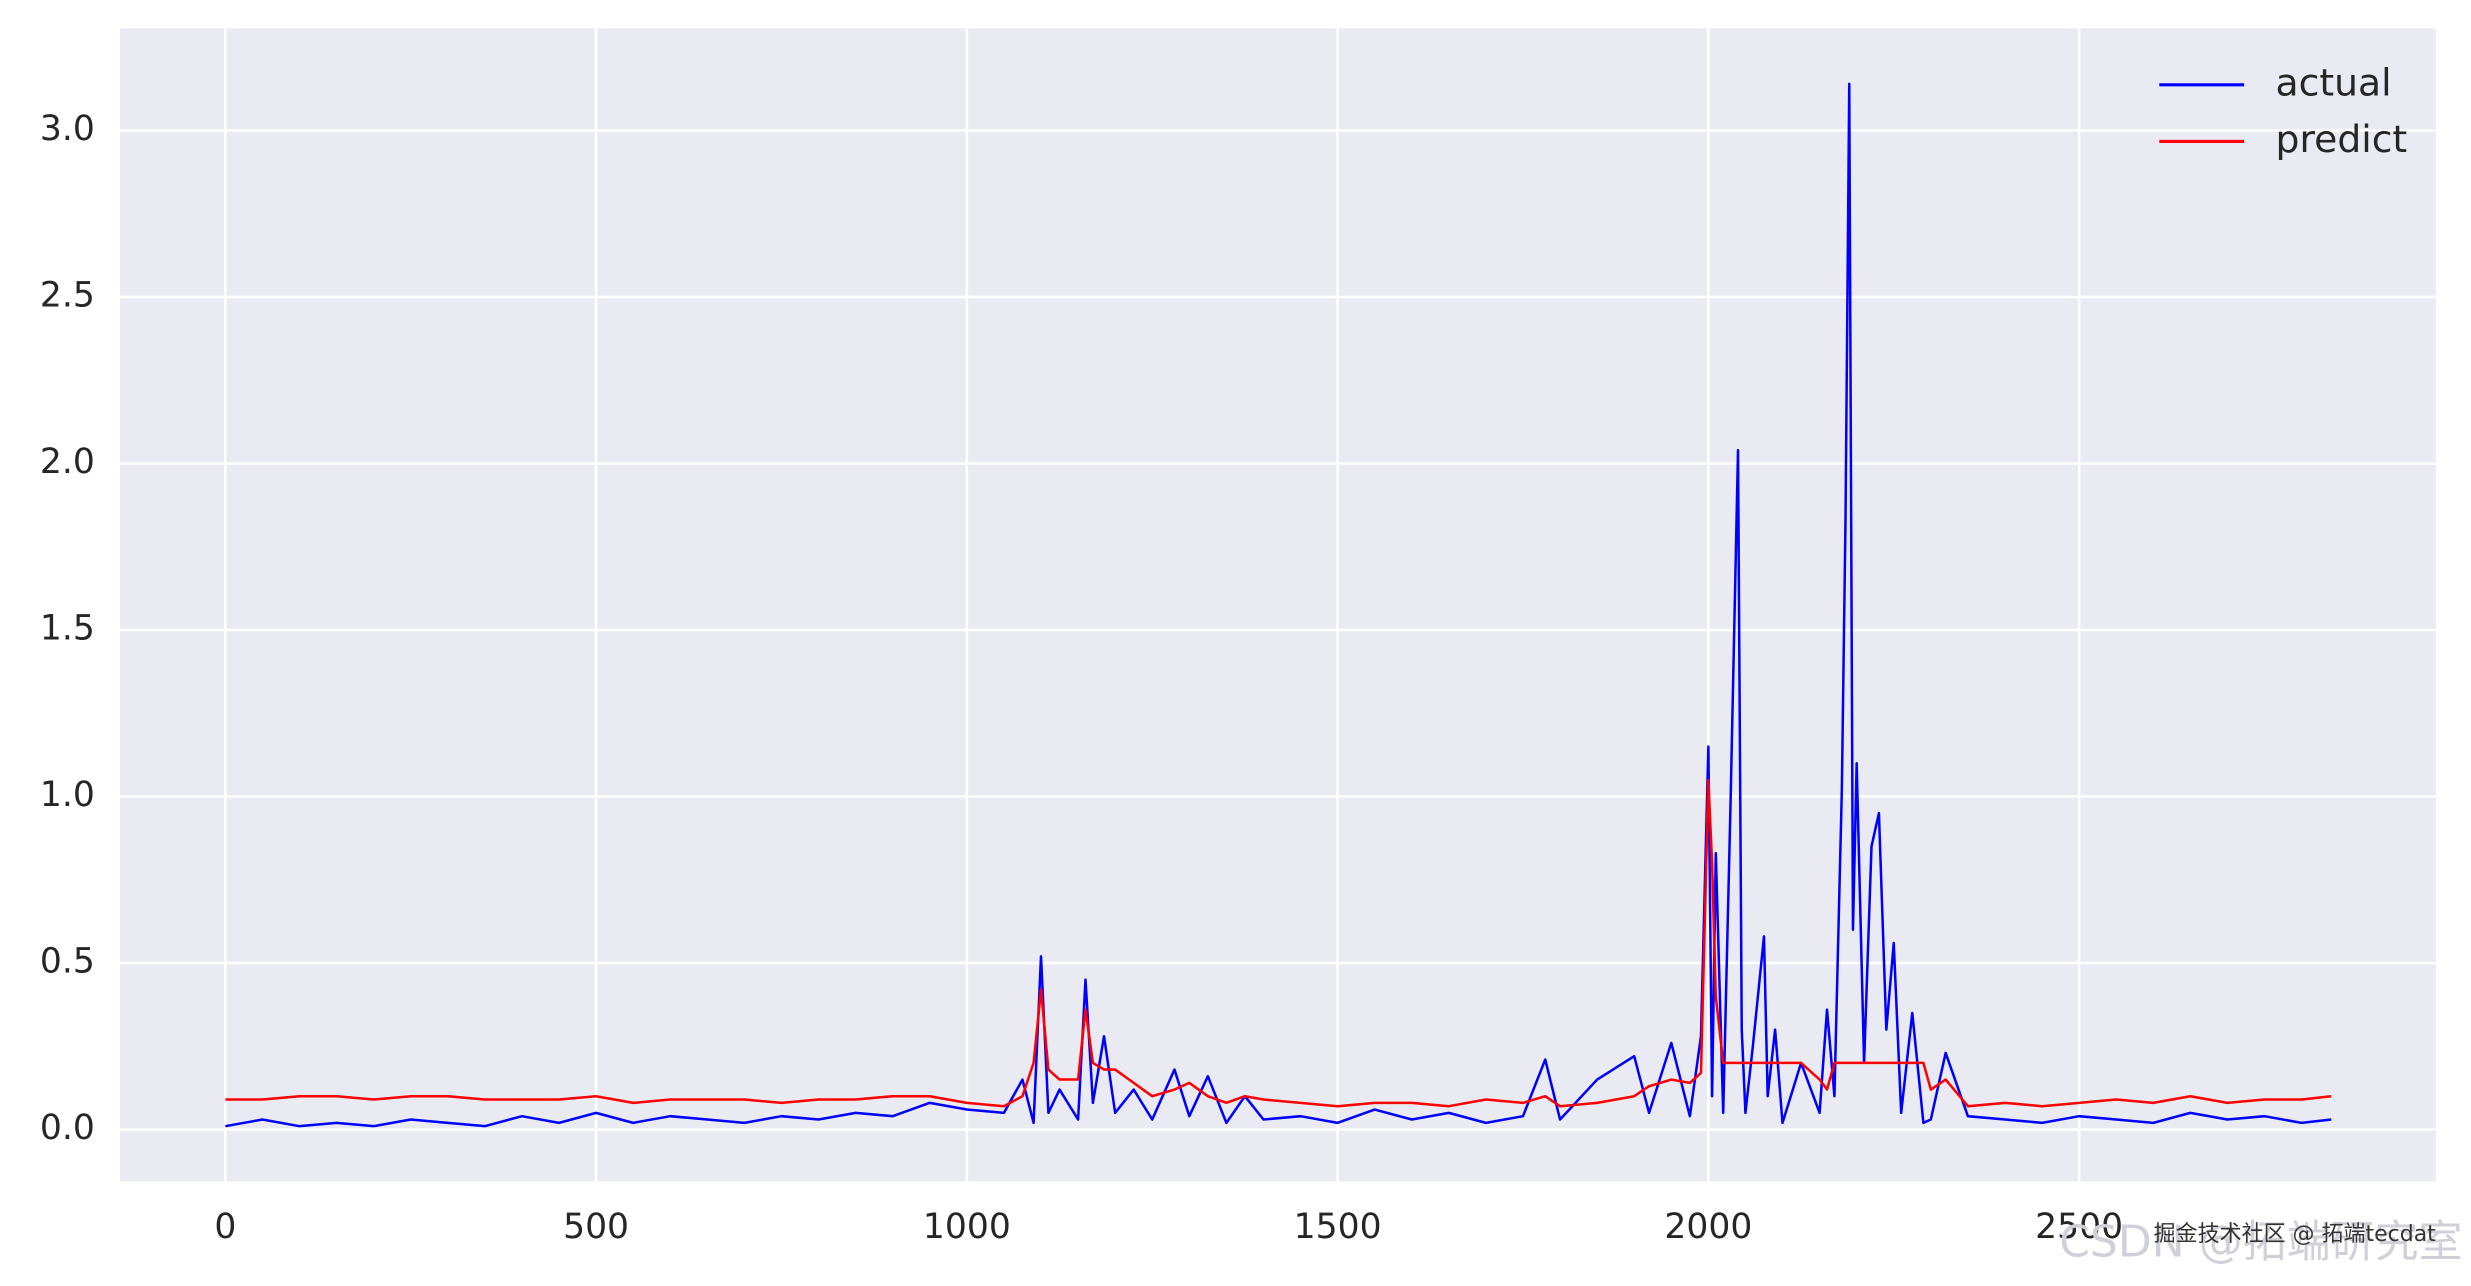 This screenshot has height=1286, width=2471. Describe the element at coordinates (67, 129) in the screenshot. I see `y-tick-label: 3.0` at that location.